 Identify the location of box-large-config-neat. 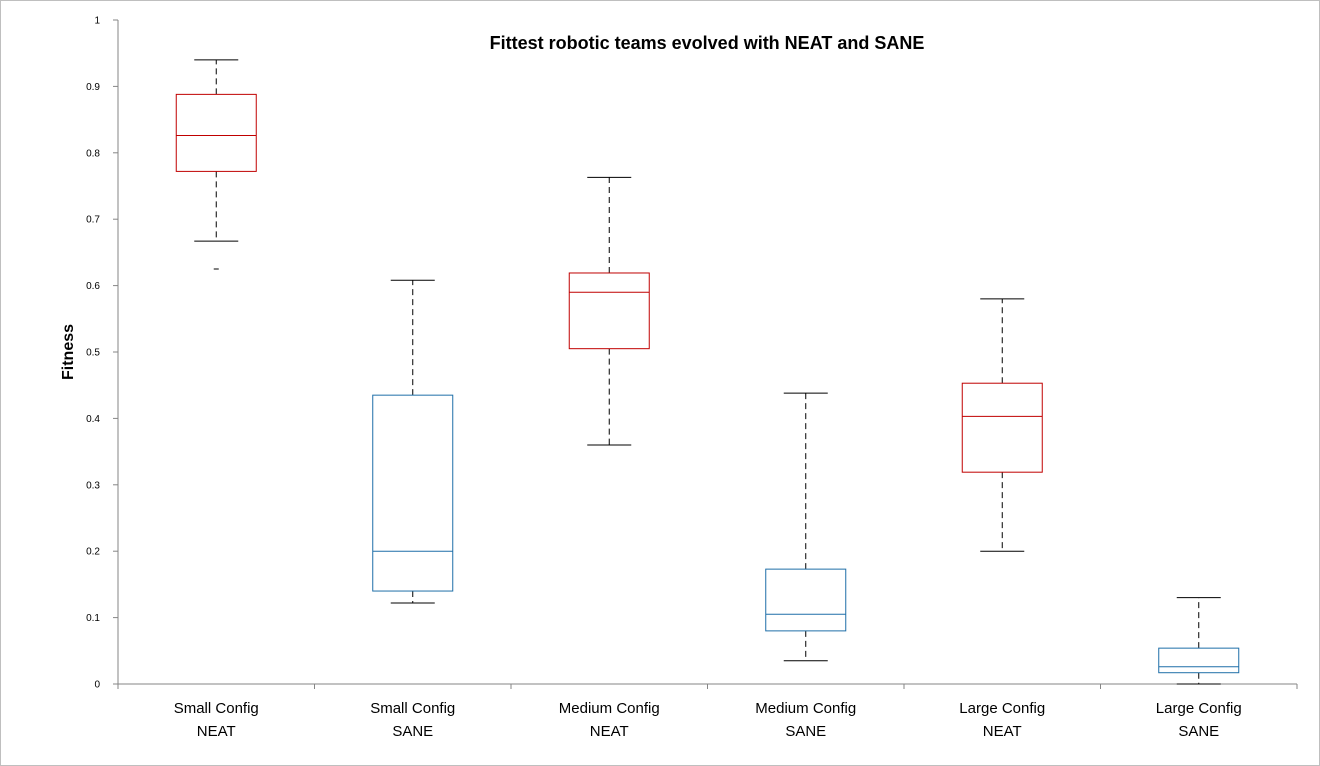
(1002, 425).